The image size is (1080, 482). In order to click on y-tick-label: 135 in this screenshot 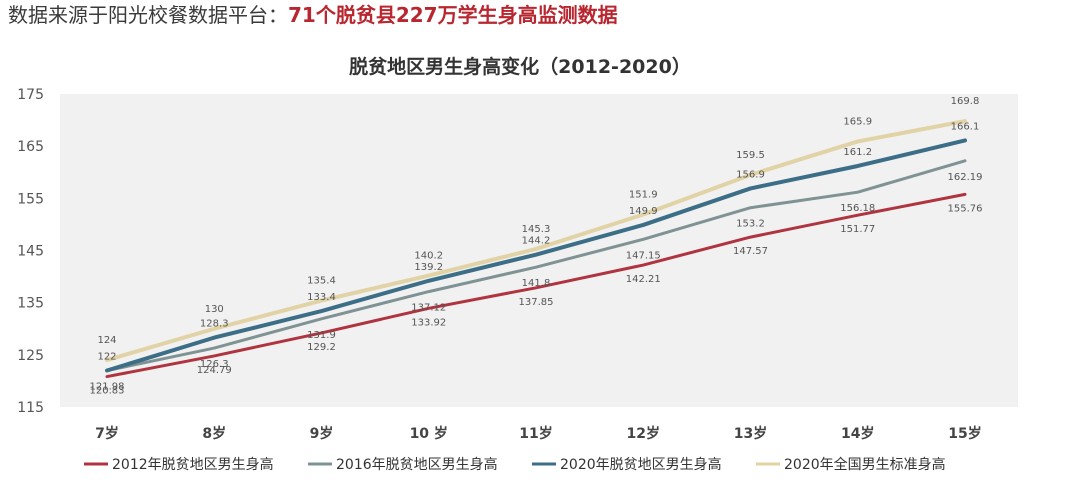, I will do `click(30, 304)`.